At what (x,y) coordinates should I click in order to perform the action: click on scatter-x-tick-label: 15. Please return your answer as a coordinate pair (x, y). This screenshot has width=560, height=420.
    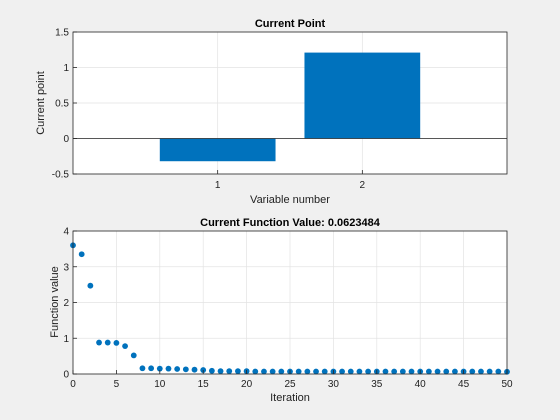
    Looking at the image, I should click on (204, 384).